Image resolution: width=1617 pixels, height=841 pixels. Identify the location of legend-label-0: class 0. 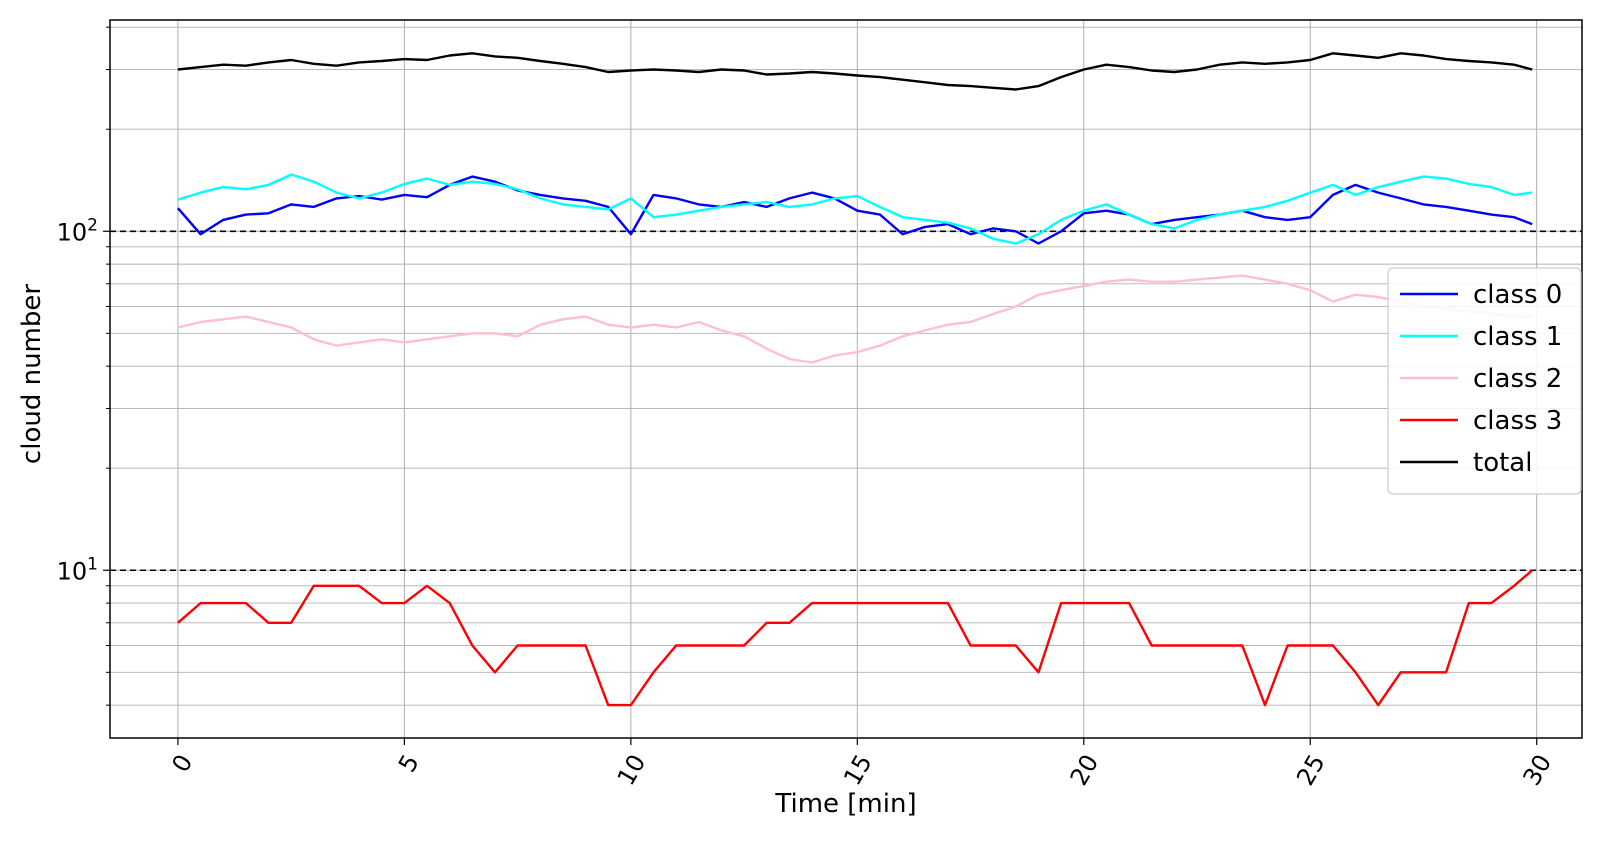
(1517, 295).